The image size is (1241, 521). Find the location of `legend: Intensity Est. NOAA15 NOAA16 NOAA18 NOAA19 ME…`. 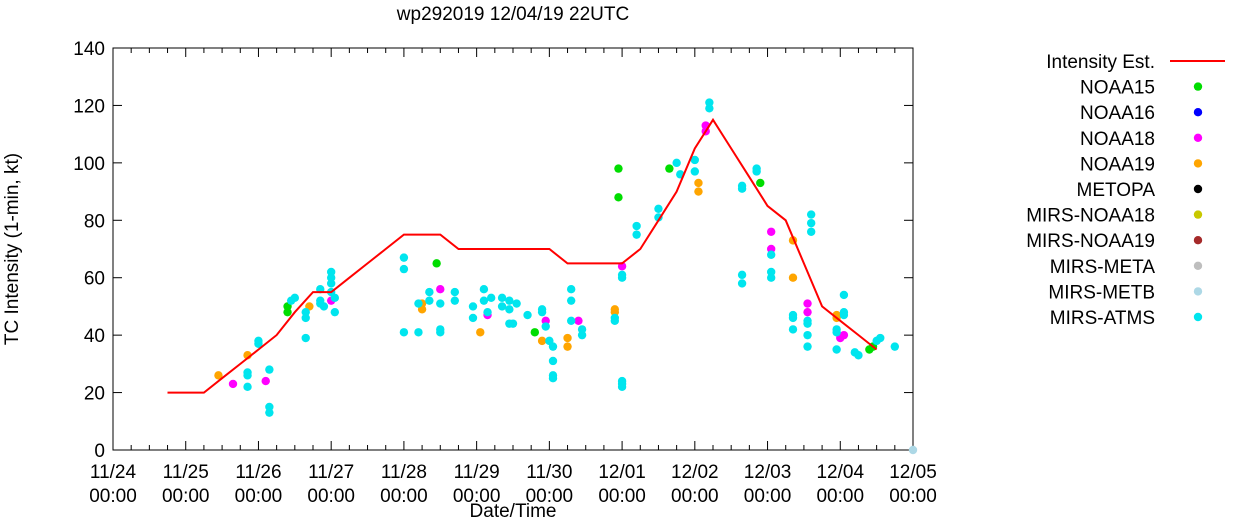

legend: Intensity Est. NOAA15 NOAA16 NOAA18 NOAA19 ME… is located at coordinates (1125, 190).